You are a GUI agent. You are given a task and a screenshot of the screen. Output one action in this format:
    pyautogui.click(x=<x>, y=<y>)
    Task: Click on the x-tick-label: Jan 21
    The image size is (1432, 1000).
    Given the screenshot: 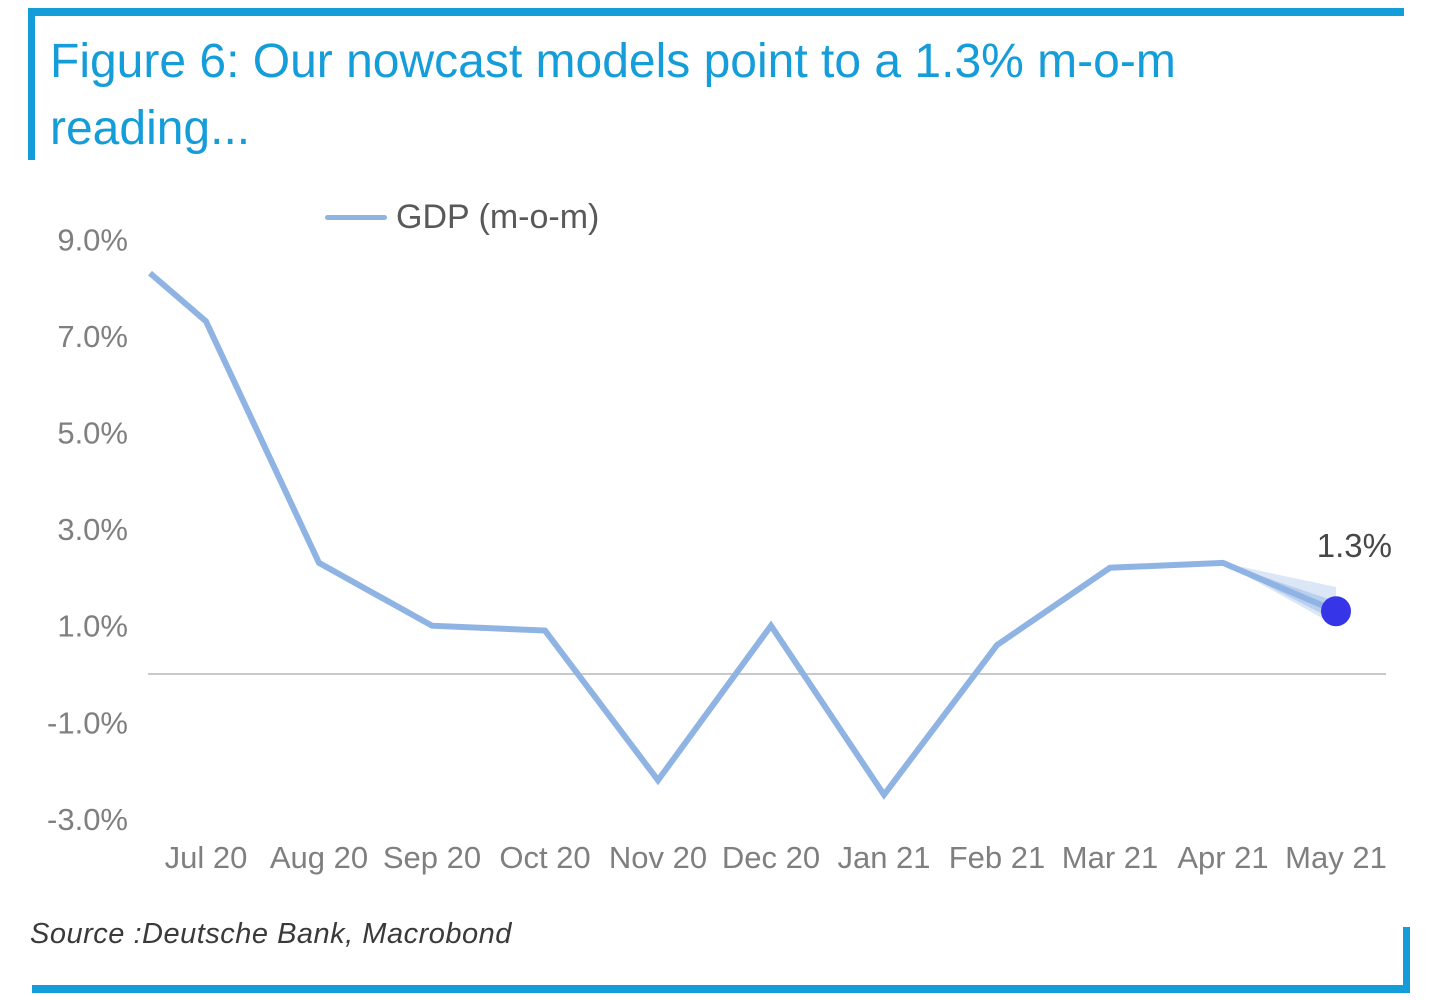 What is the action you would take?
    pyautogui.click(x=883, y=857)
    